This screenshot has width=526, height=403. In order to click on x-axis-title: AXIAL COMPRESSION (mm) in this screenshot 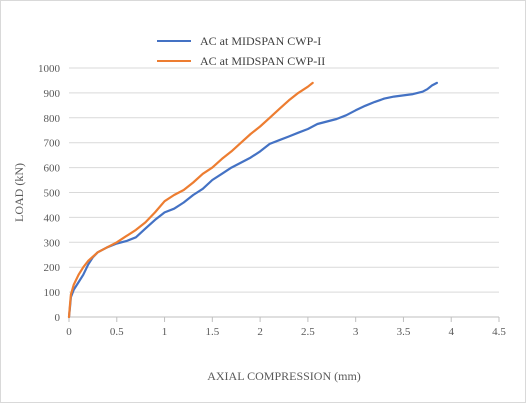, I will do `click(284, 376)`.